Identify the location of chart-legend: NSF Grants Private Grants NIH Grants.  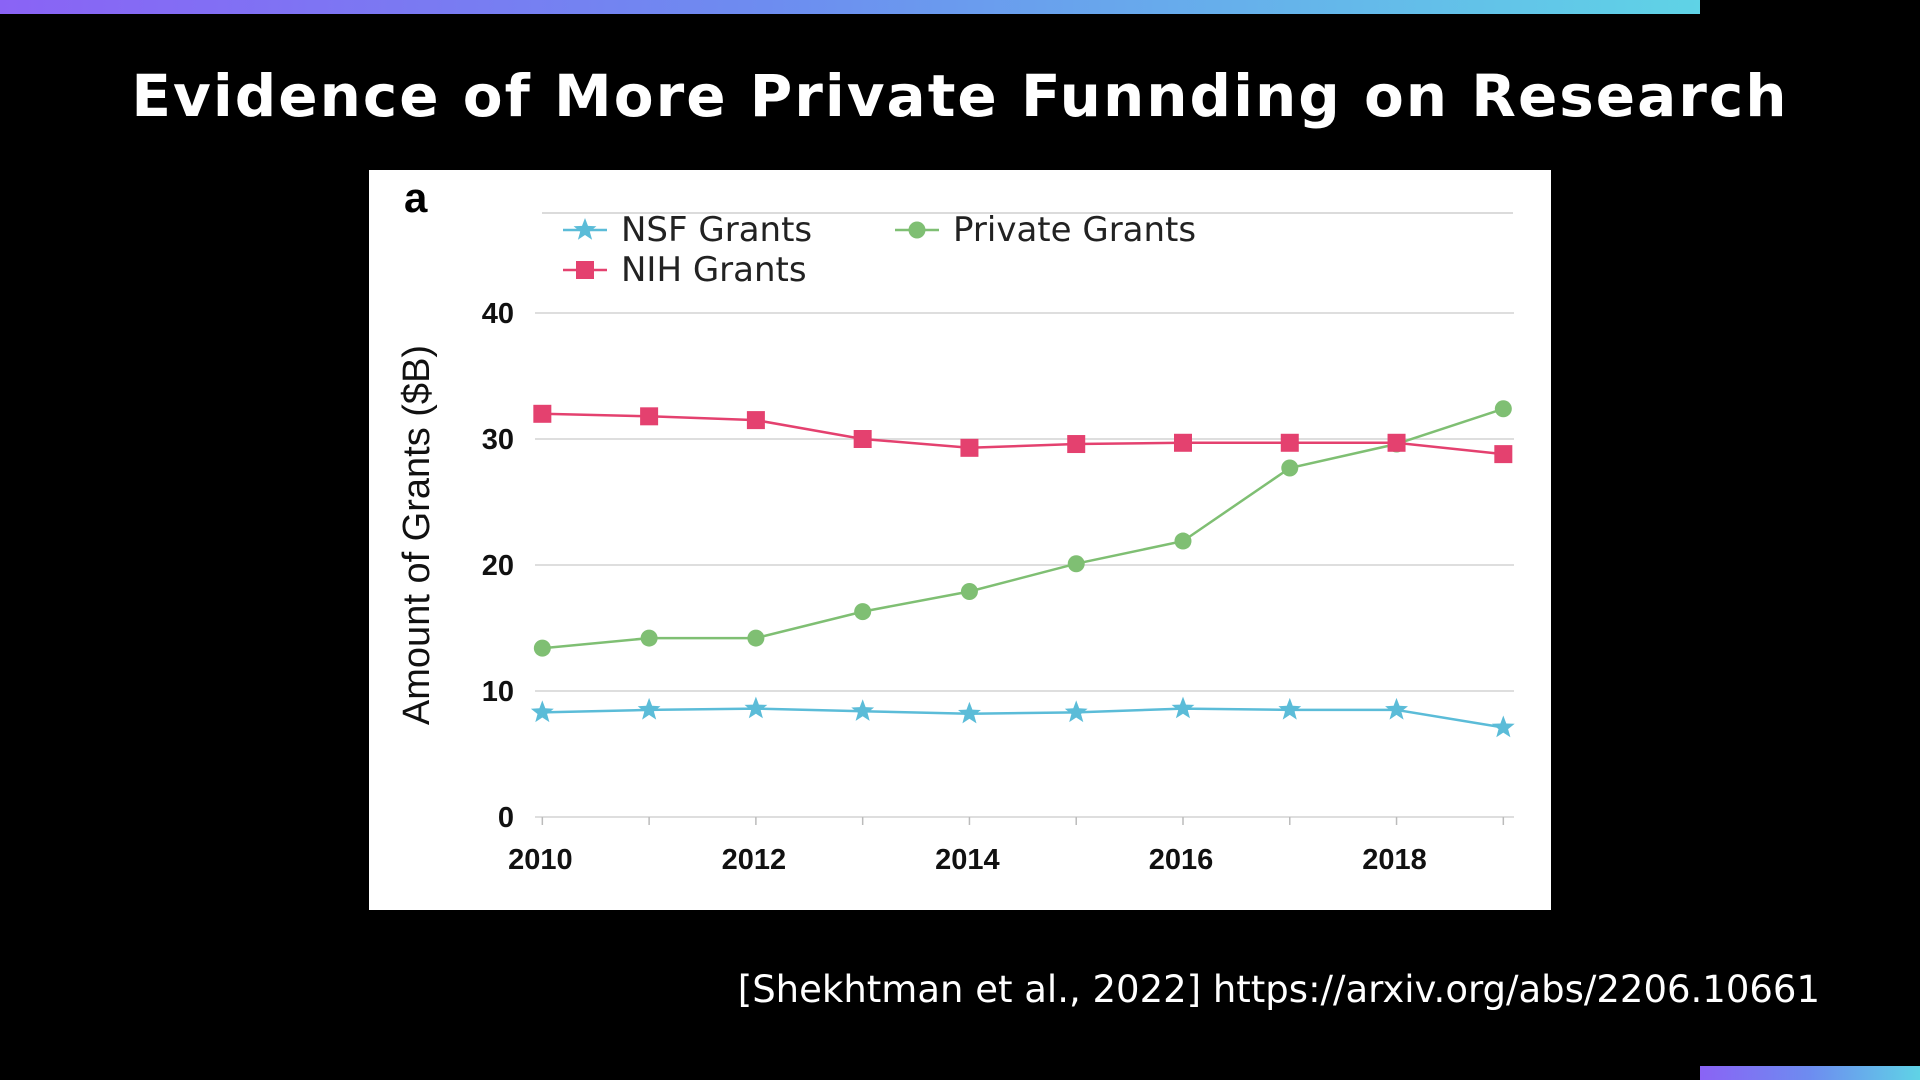
(879, 250).